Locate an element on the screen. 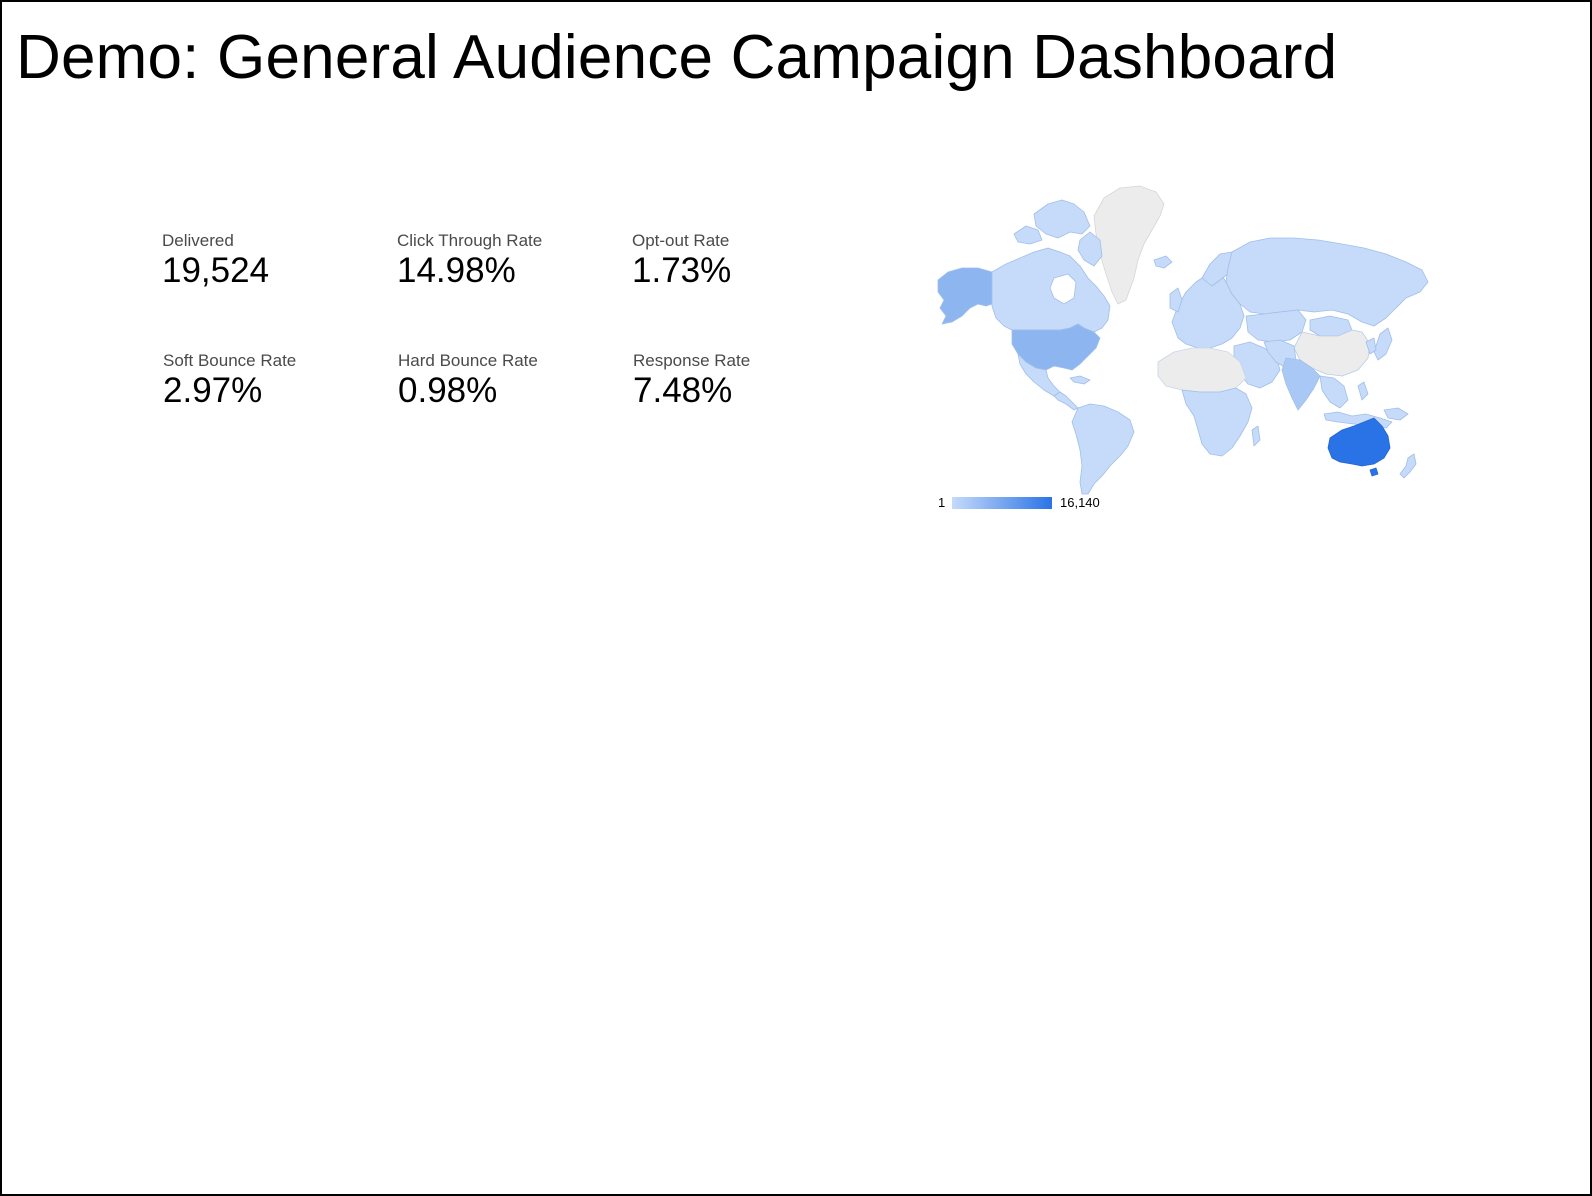 The width and height of the screenshot is (1592, 1196). map-region-papua-new-guinea is located at coordinates (1396, 414).